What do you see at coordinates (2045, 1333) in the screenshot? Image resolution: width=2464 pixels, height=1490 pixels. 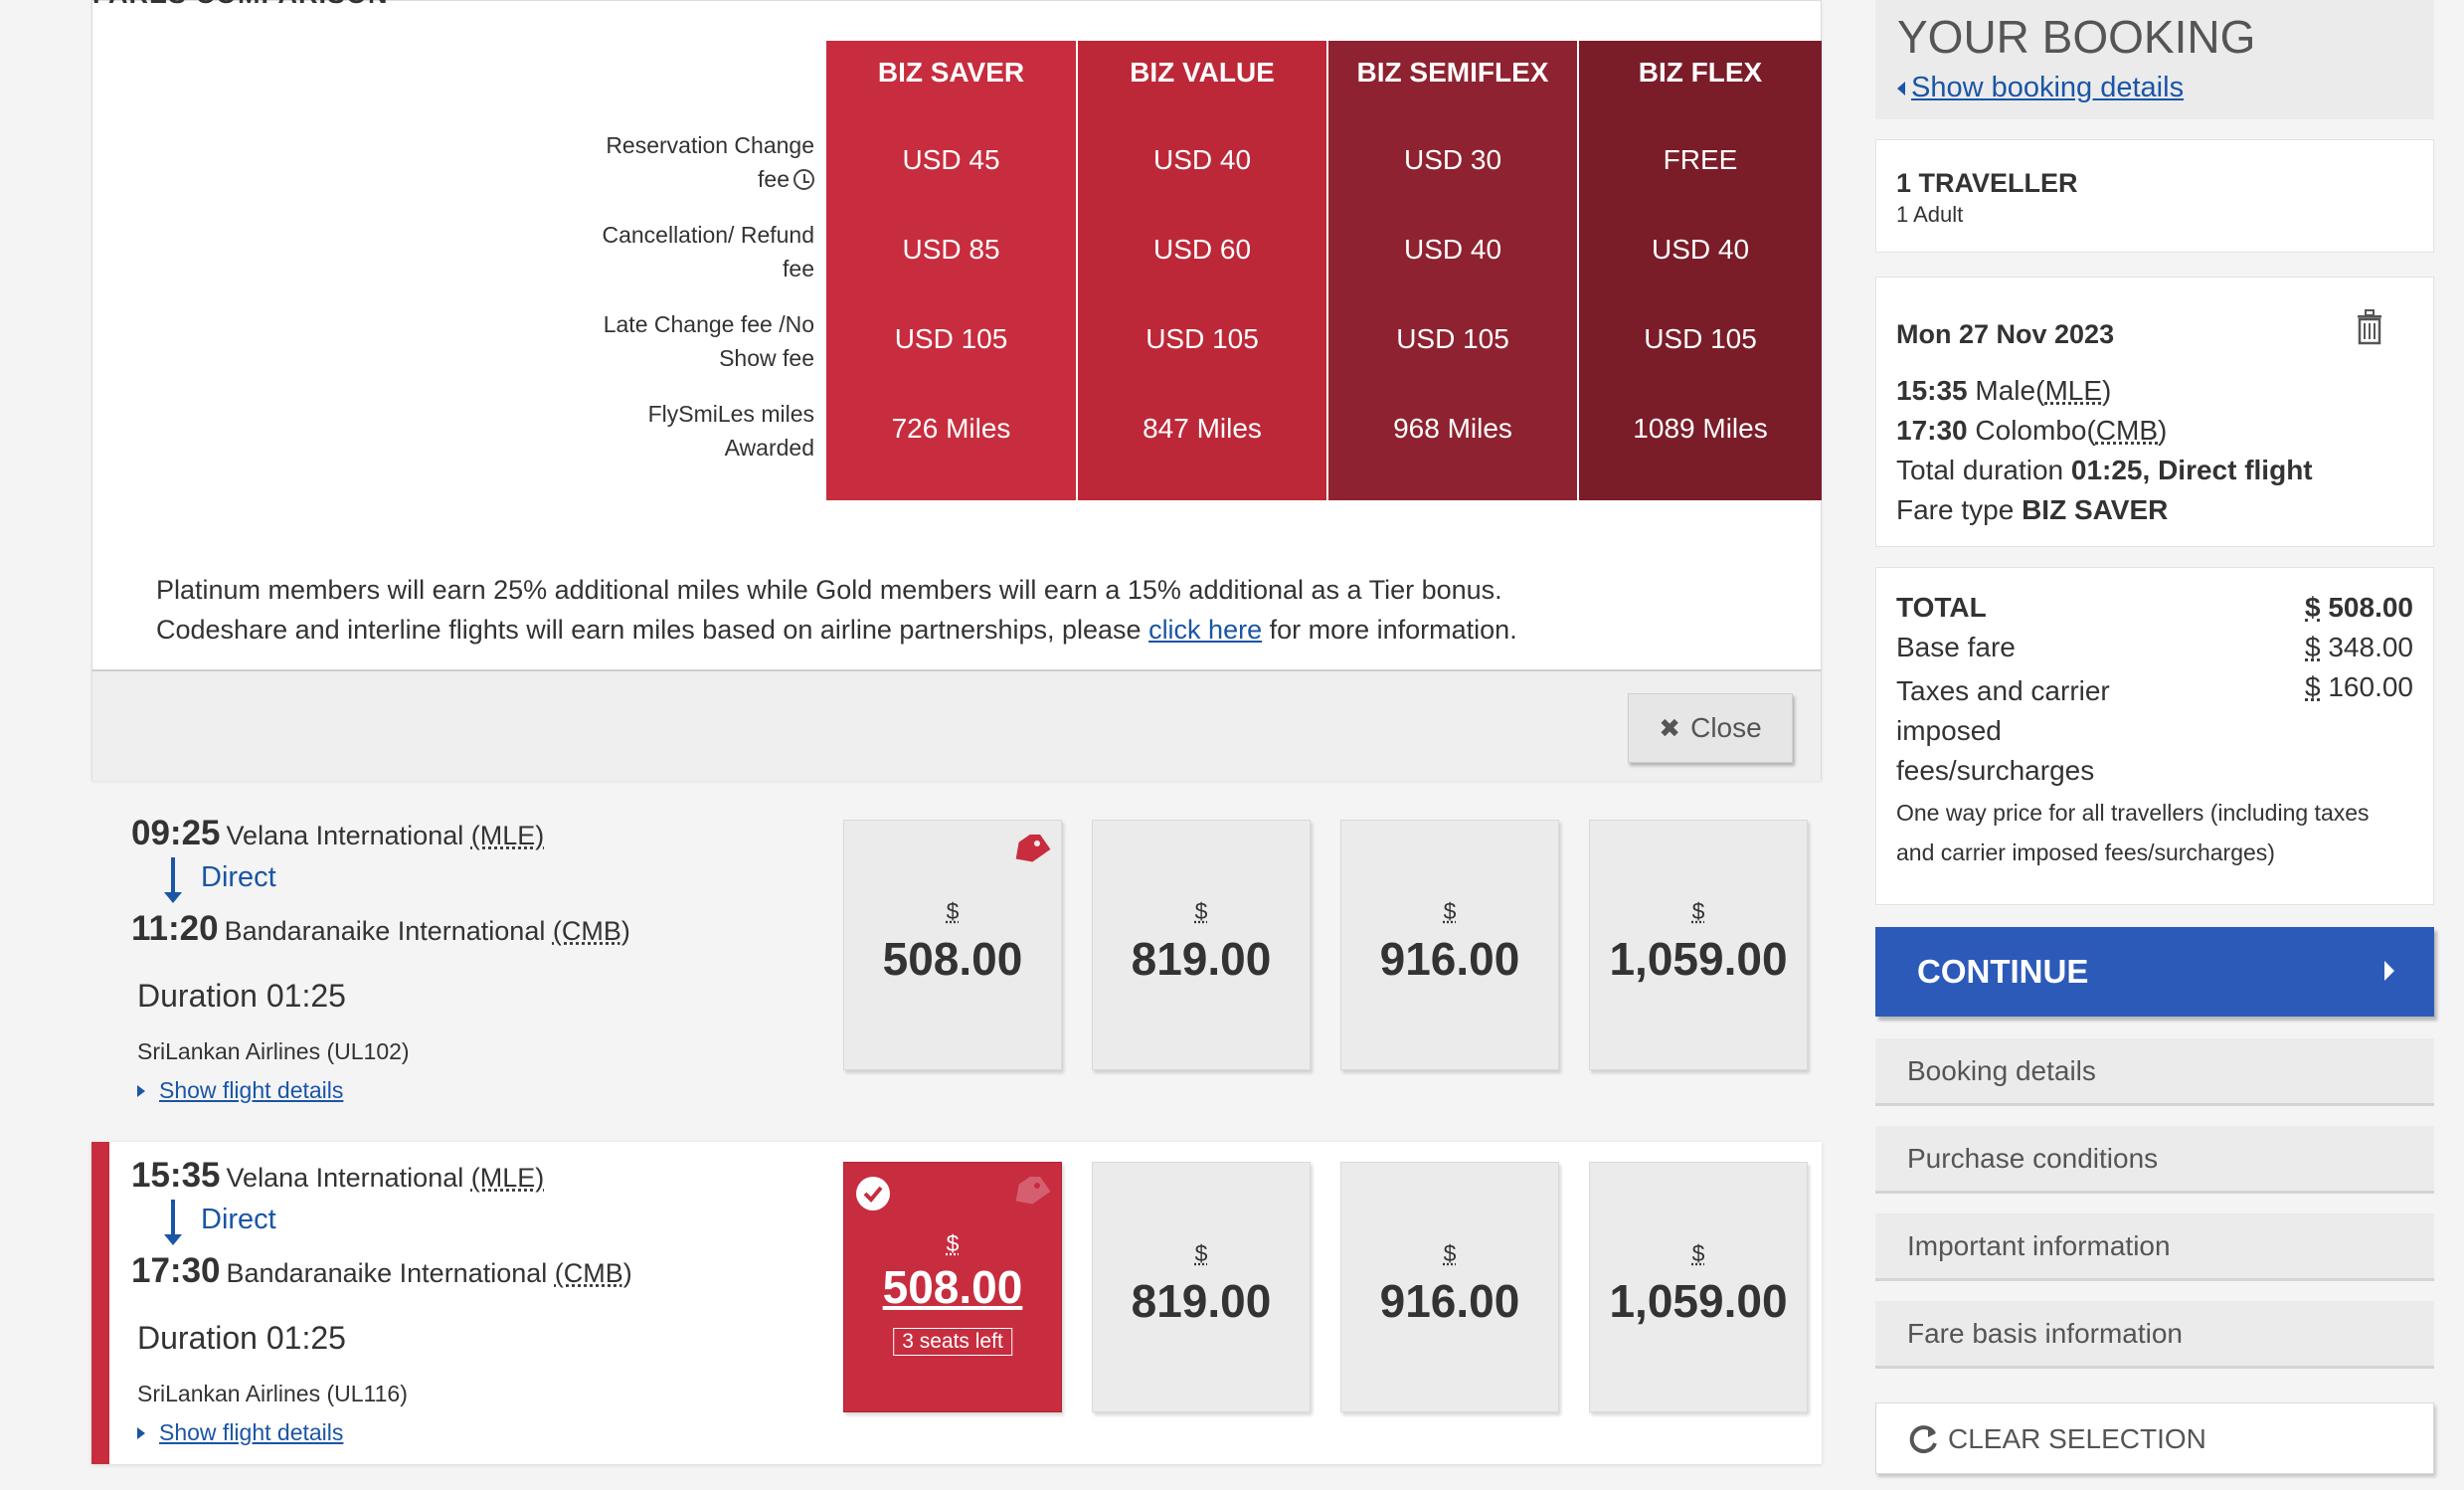 I see `accordion-label: Fare basis information` at bounding box center [2045, 1333].